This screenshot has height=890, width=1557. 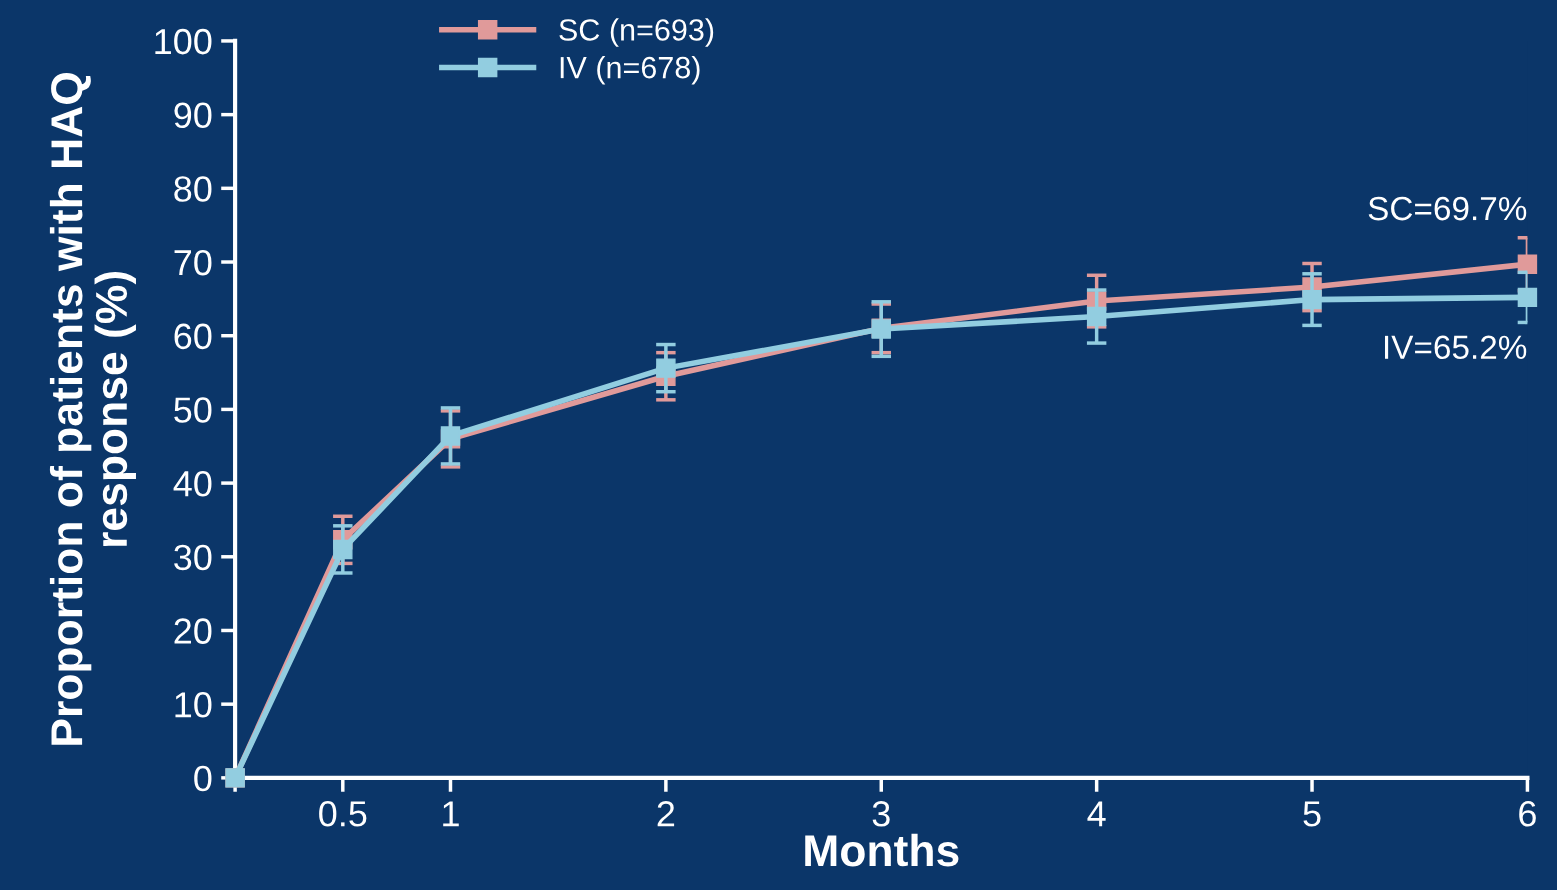 I want to click on x-tick-label: 4, so click(x=1096, y=814).